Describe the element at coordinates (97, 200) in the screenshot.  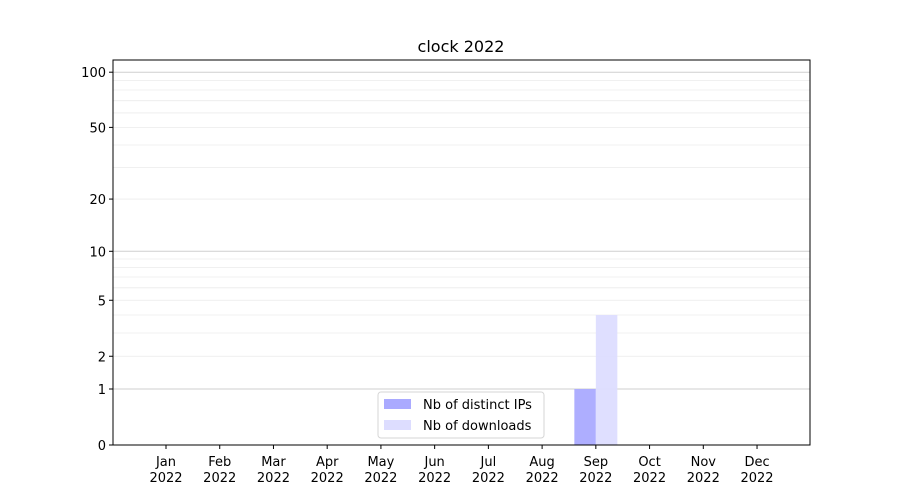
I see `y-tick-label: 20` at that location.